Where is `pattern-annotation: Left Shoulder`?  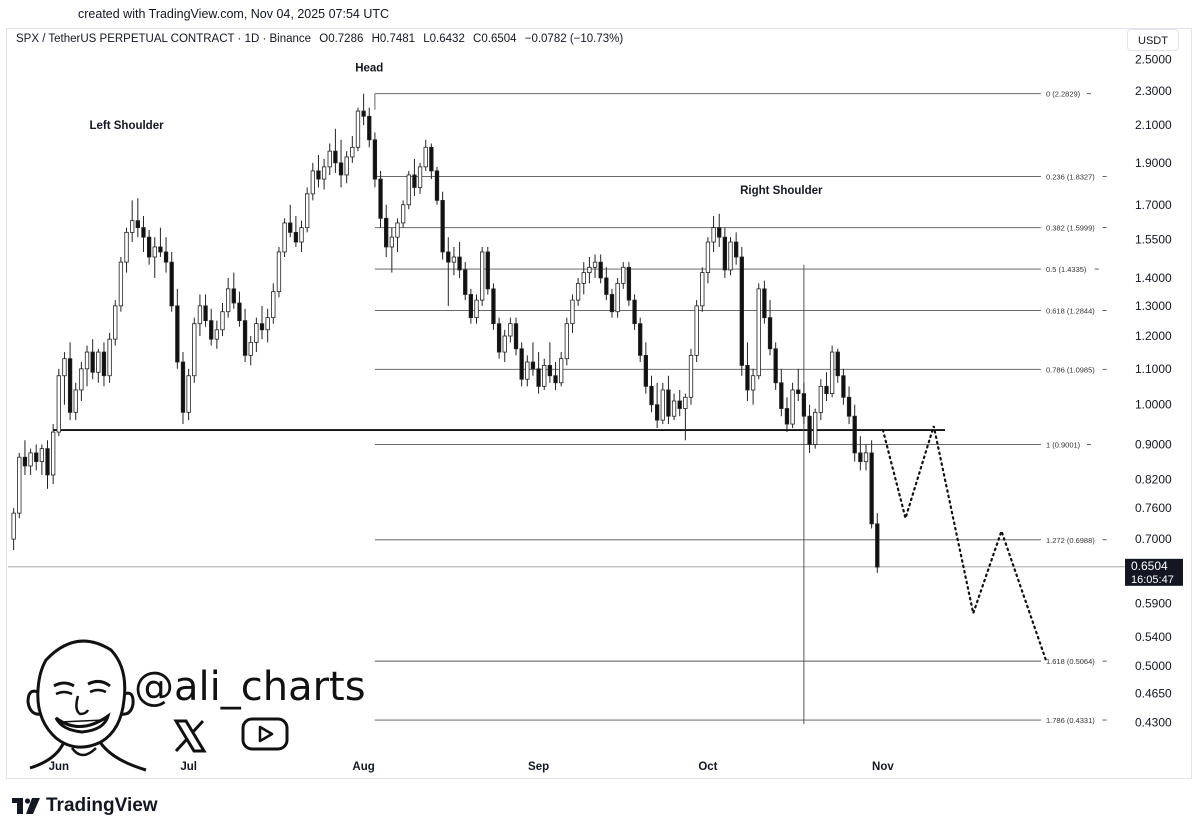 pattern-annotation: Left Shoulder is located at coordinates (126, 126).